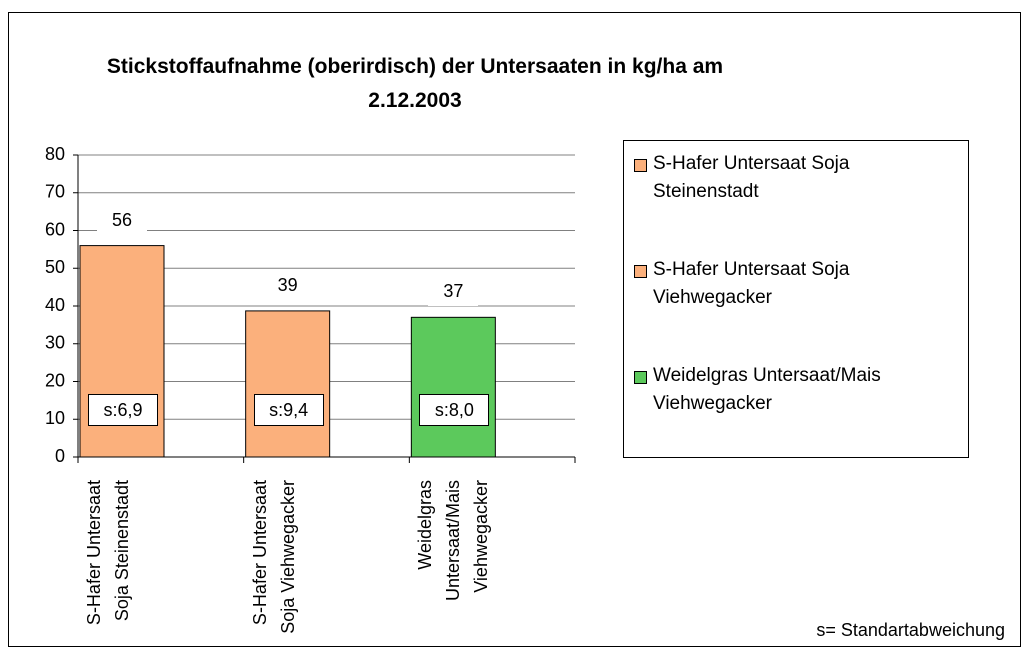 This screenshot has height=651, width=1030. I want to click on value-label: 56, so click(122, 219).